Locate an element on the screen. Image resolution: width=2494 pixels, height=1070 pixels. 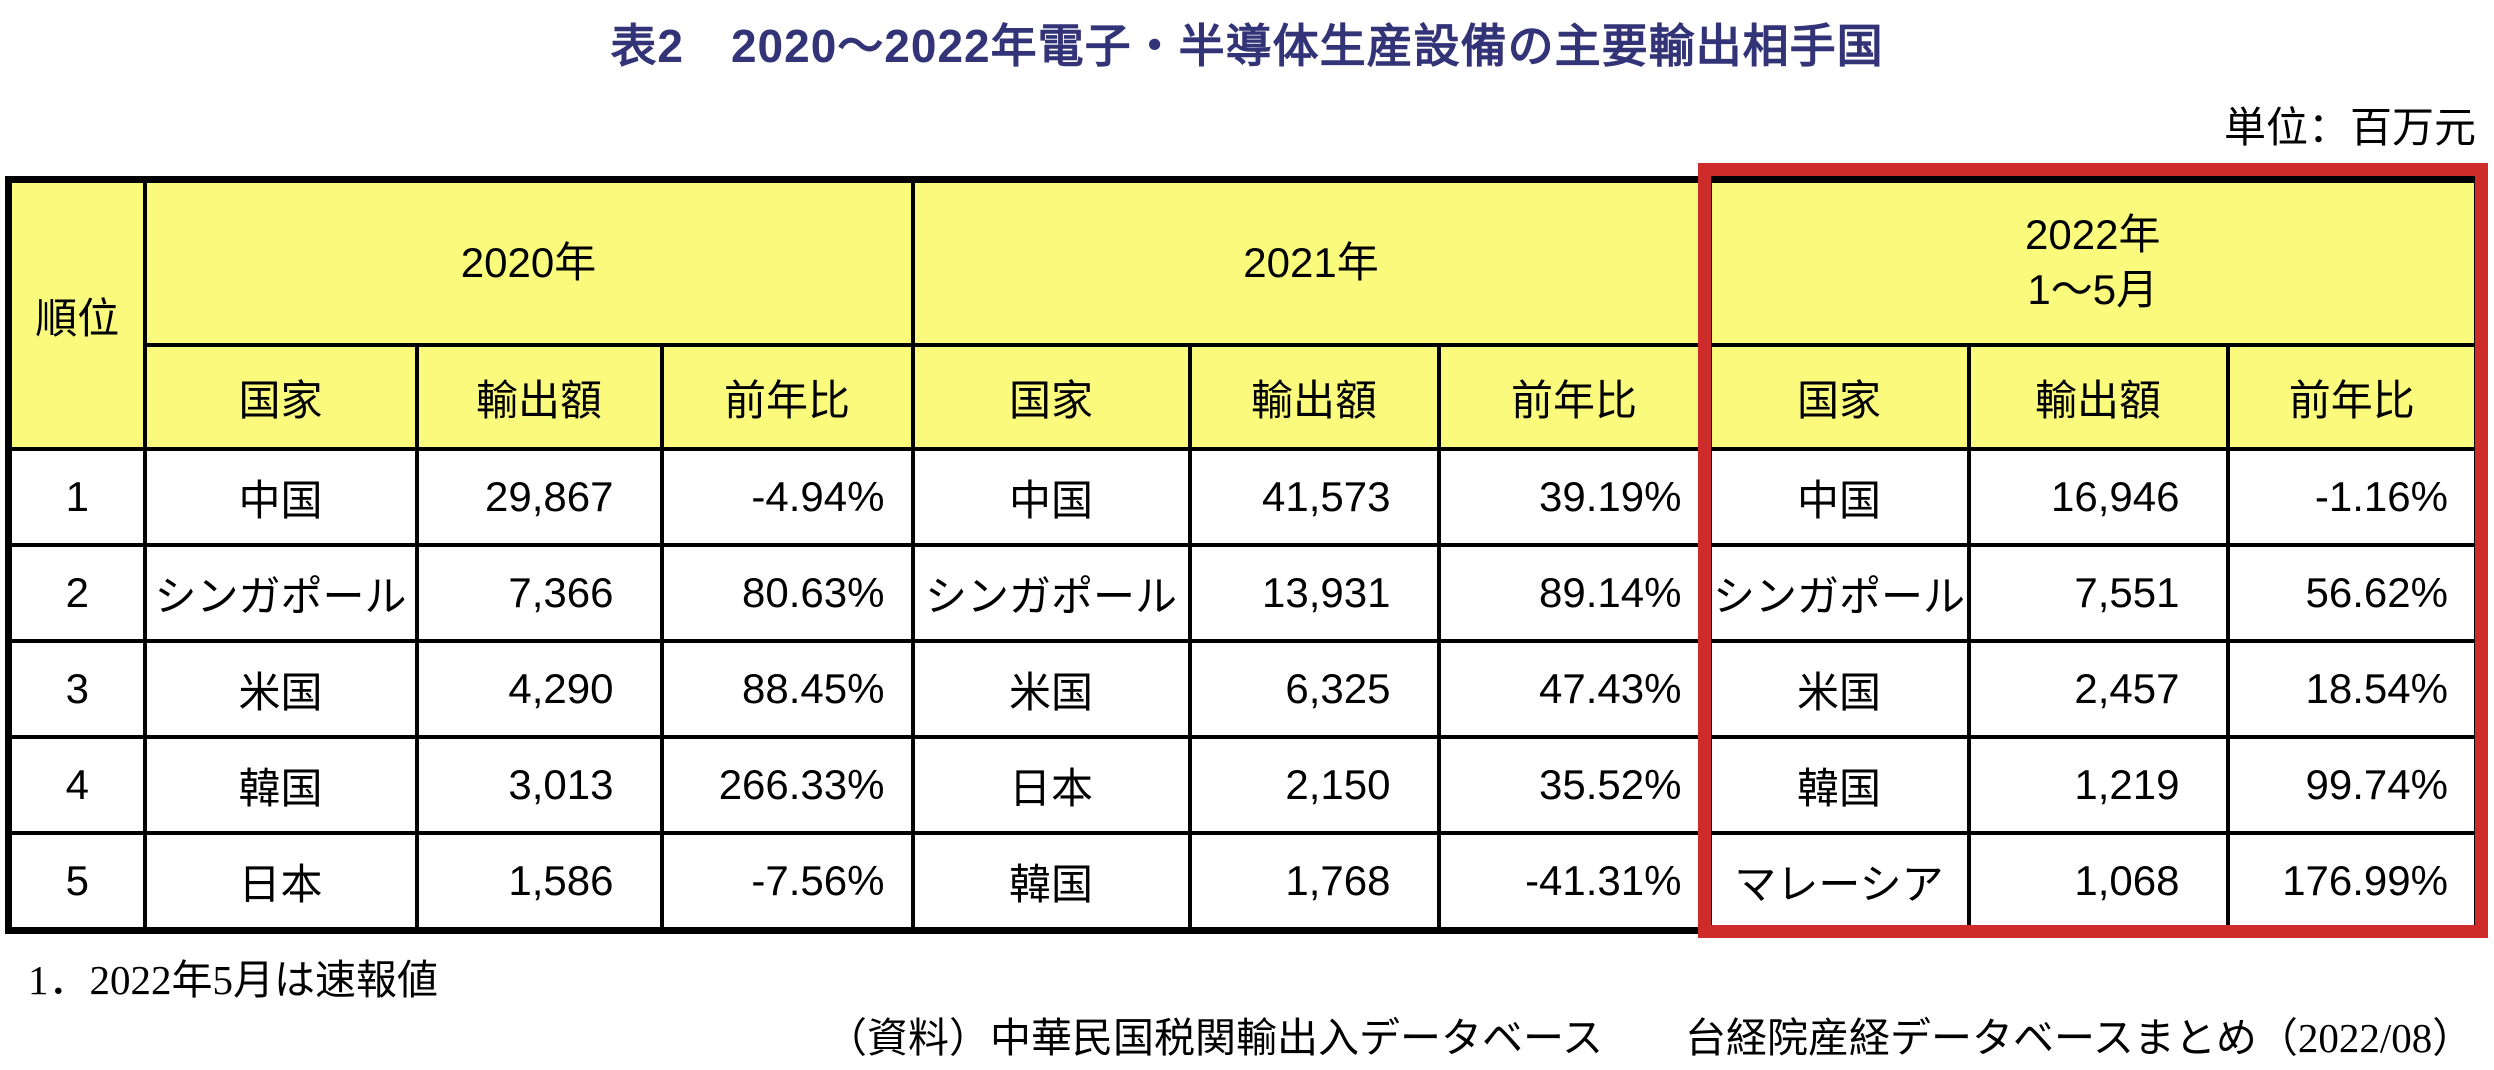
cell-rank: 2 is located at coordinates (76, 593).